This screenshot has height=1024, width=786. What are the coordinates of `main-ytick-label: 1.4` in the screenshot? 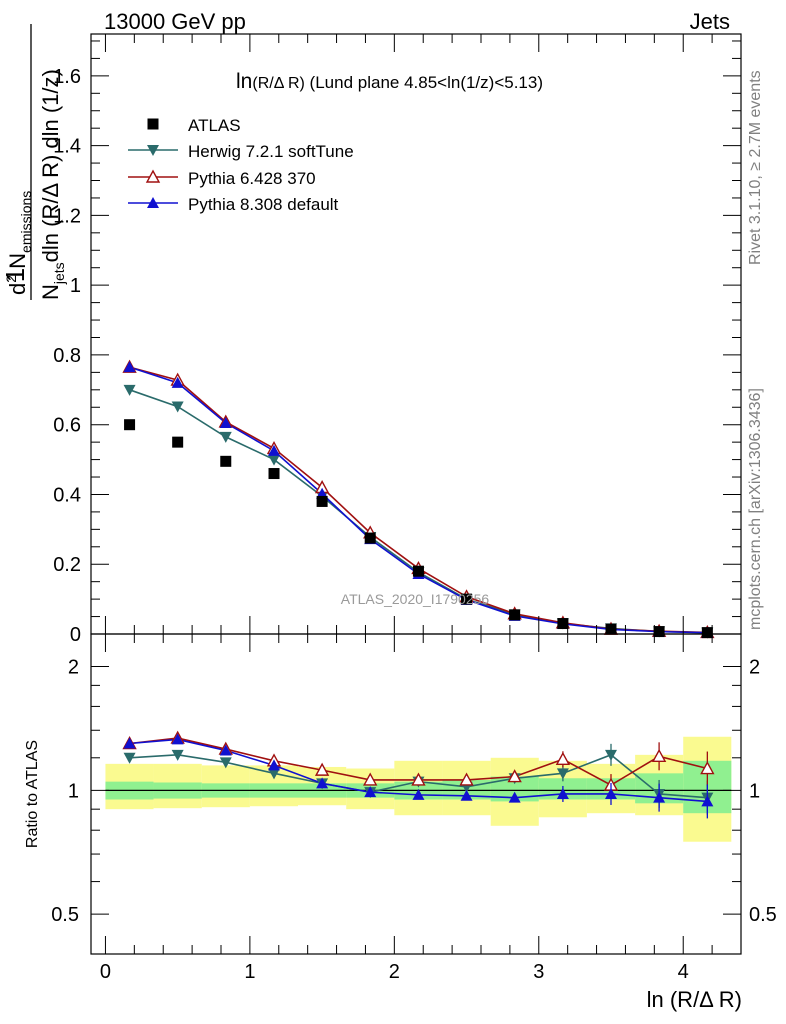 It's located at (67, 147).